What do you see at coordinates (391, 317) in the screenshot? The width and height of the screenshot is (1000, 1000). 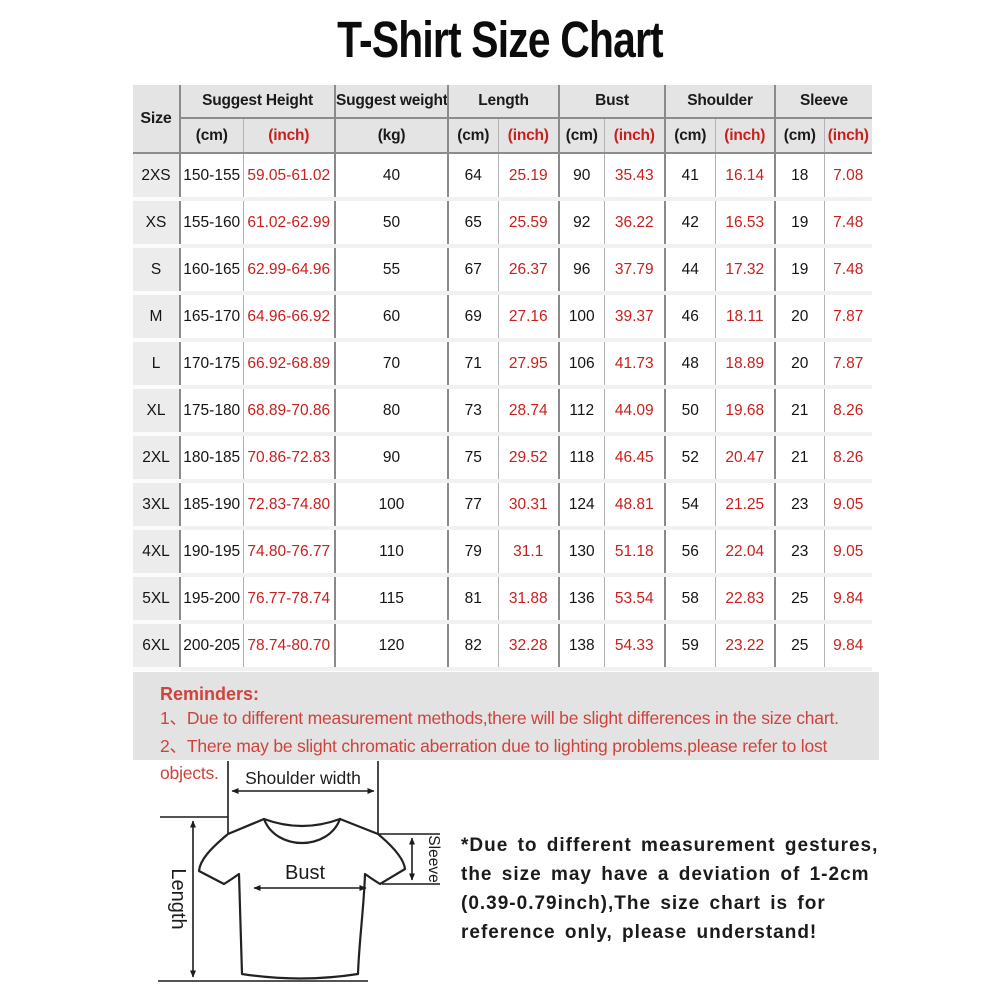 I see `cell-weight-kg: 60` at bounding box center [391, 317].